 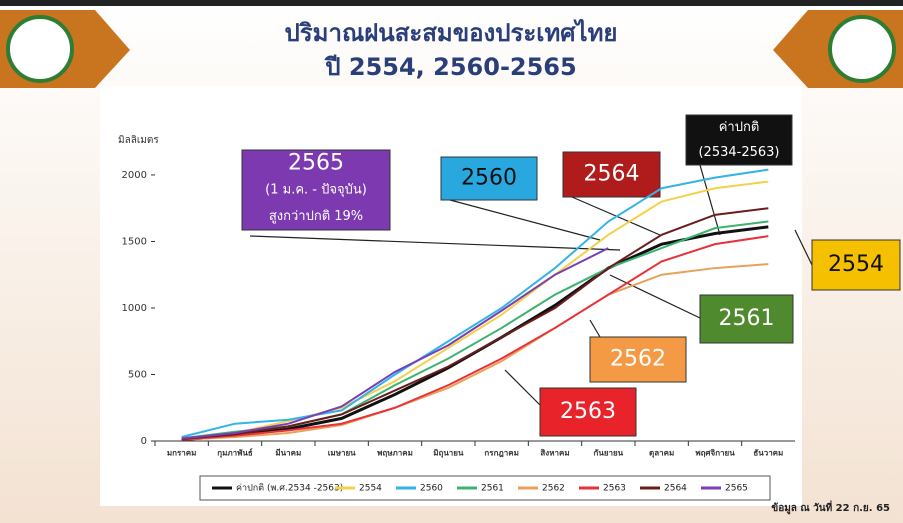 What do you see at coordinates (739, 127) in the screenshot?
I see `annotation-text: ค่าปกติ` at bounding box center [739, 127].